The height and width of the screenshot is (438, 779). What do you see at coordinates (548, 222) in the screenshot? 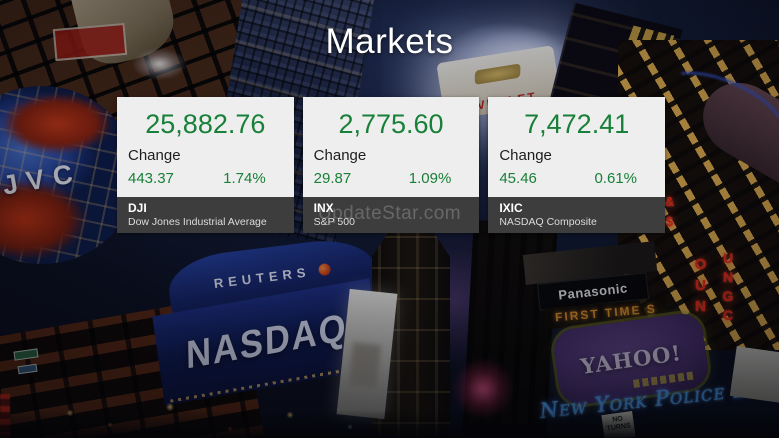
I see `index-name: NASDAQ Composite` at bounding box center [548, 222].